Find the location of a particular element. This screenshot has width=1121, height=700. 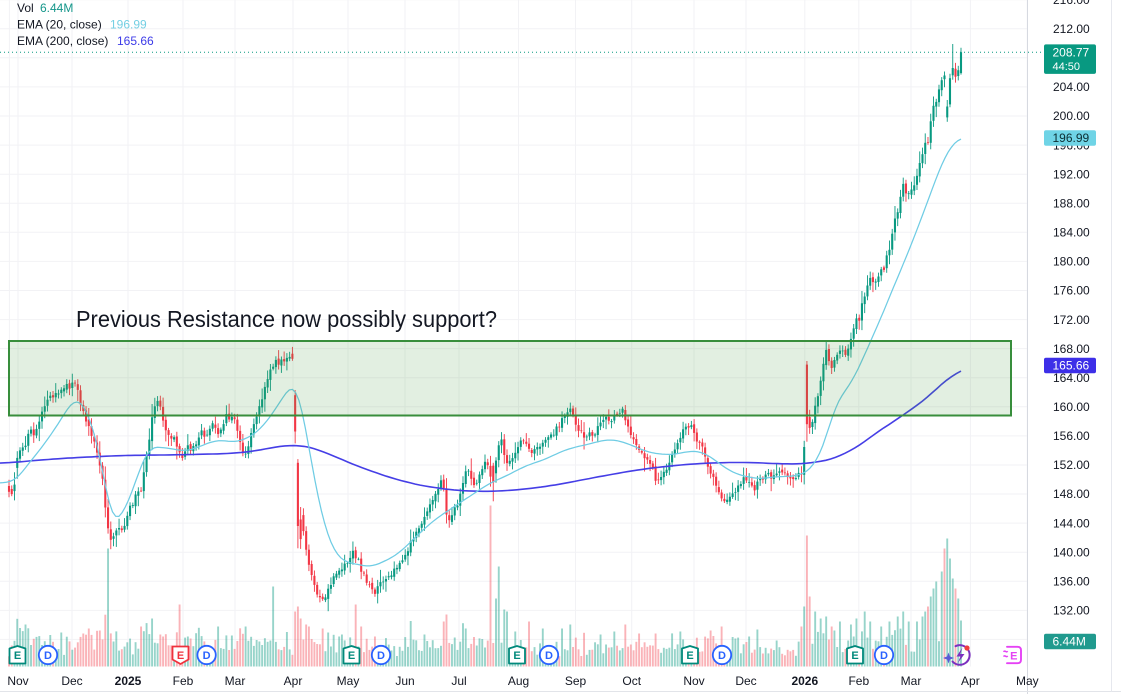

svg-text: 144.00 is located at coordinates (1071, 523).